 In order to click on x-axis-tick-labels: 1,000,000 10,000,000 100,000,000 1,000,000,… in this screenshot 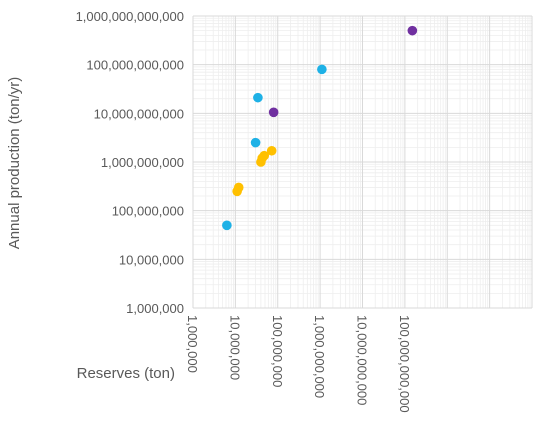, I will do `click(298, 364)`.